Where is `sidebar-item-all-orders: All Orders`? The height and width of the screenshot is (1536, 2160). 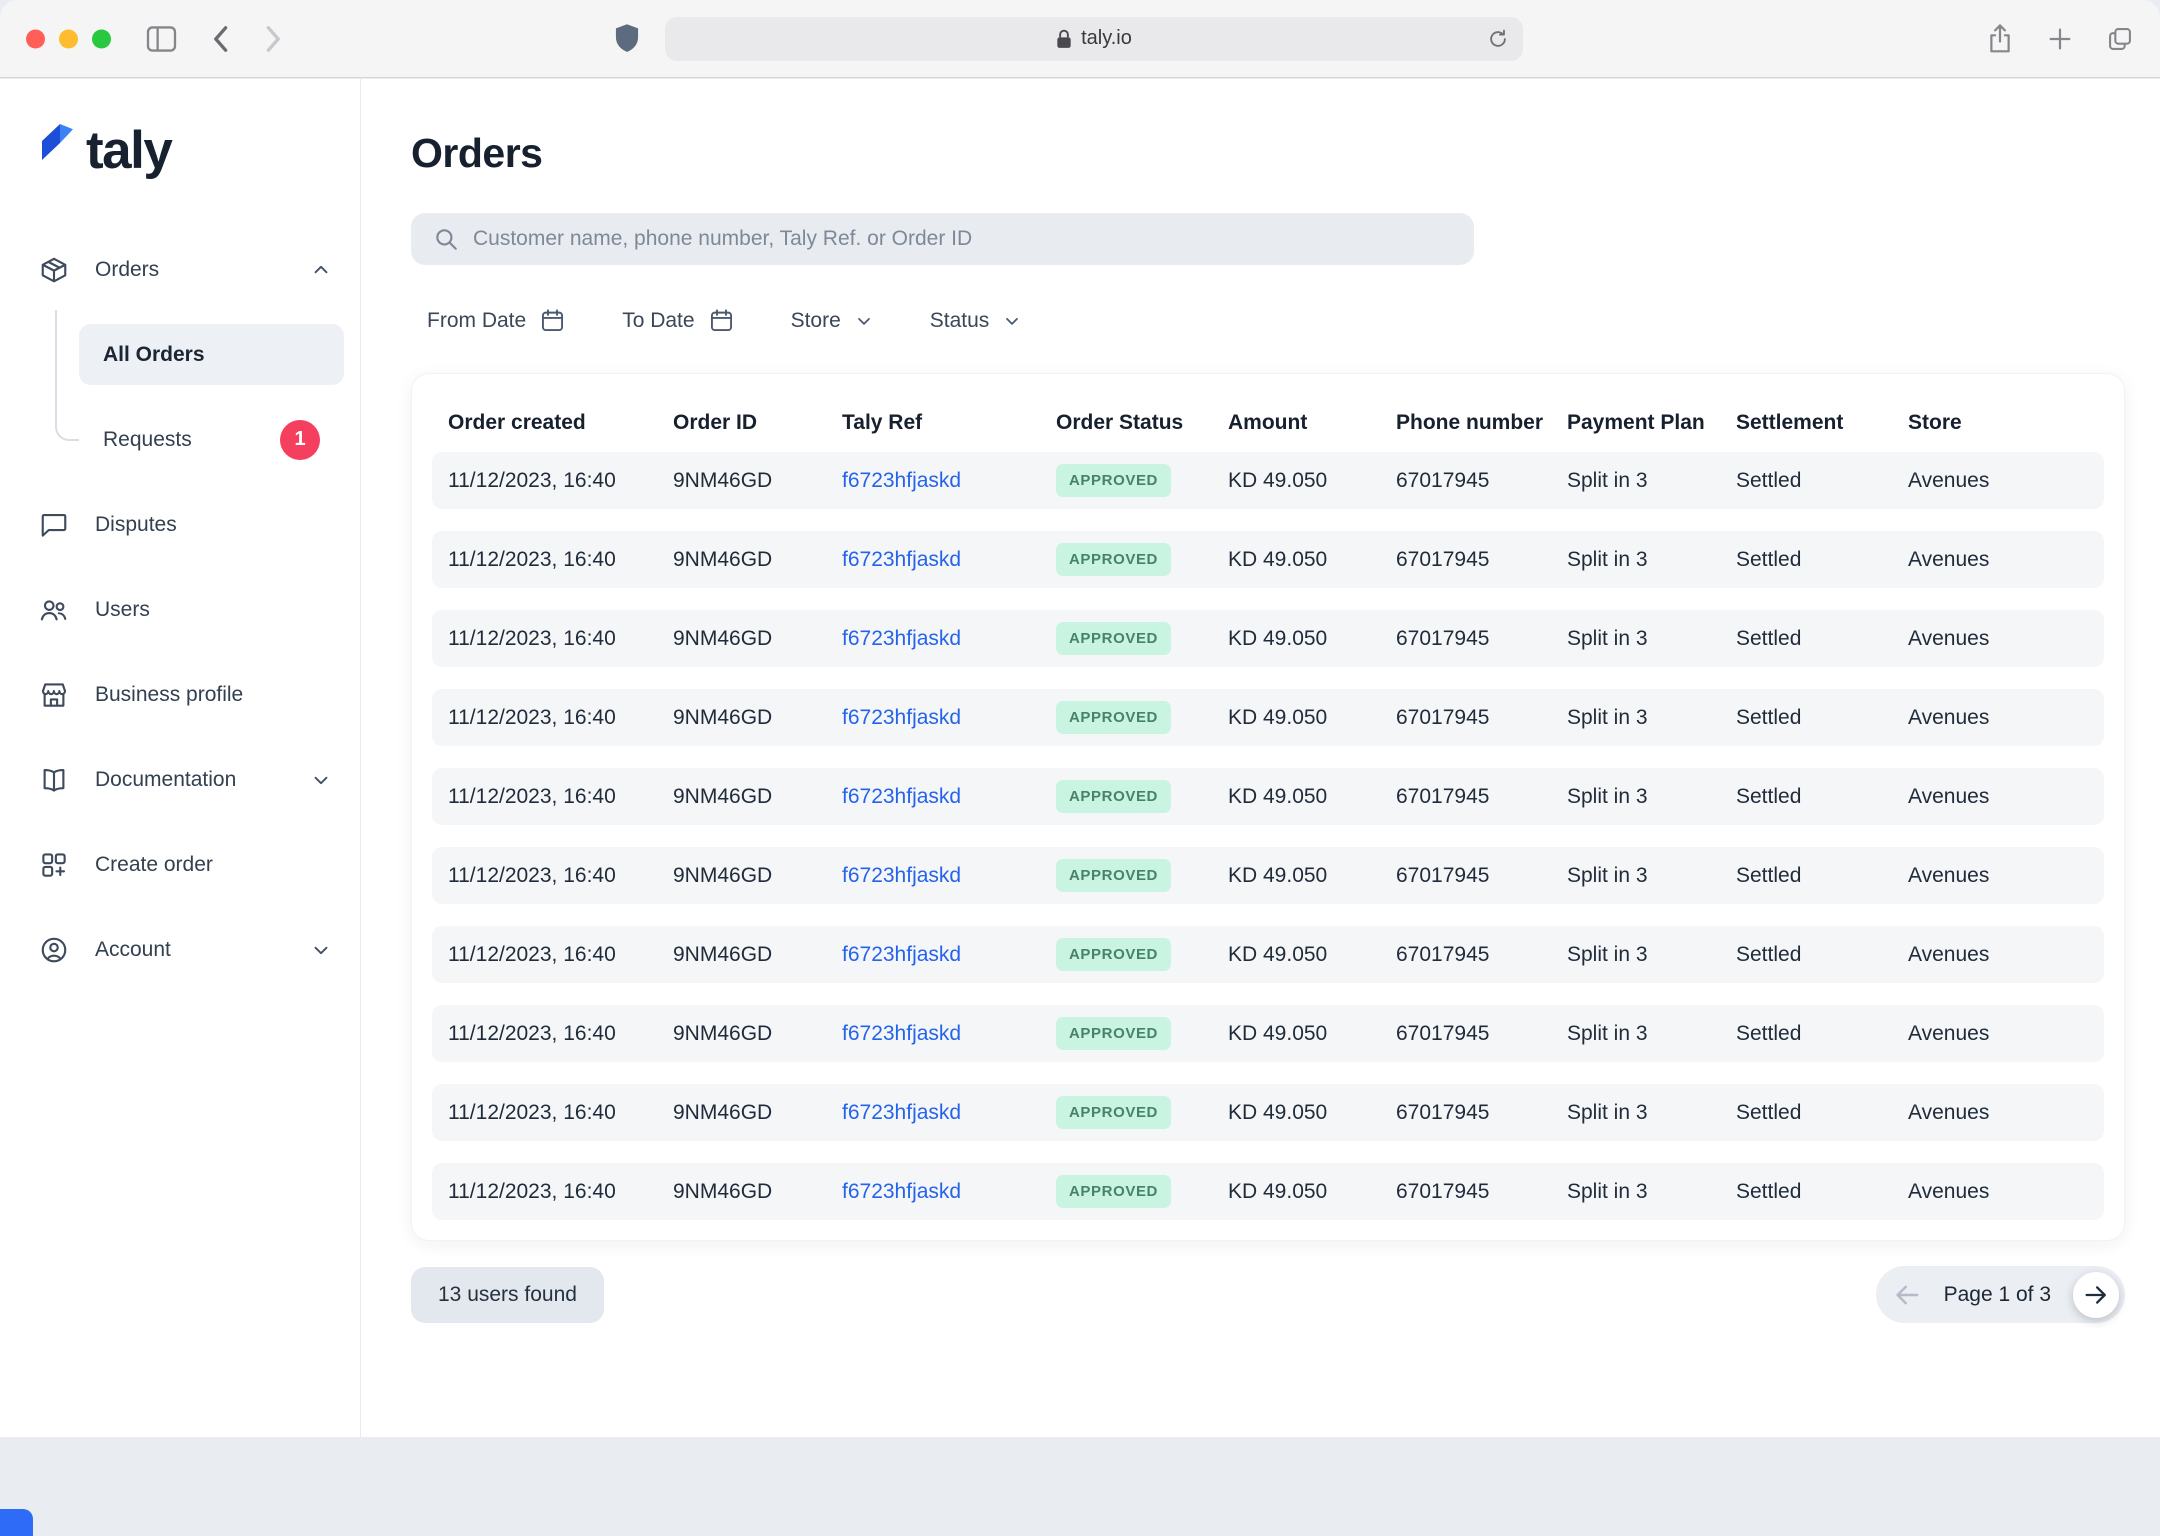
sidebar-item-all-orders: All Orders is located at coordinates (211, 354).